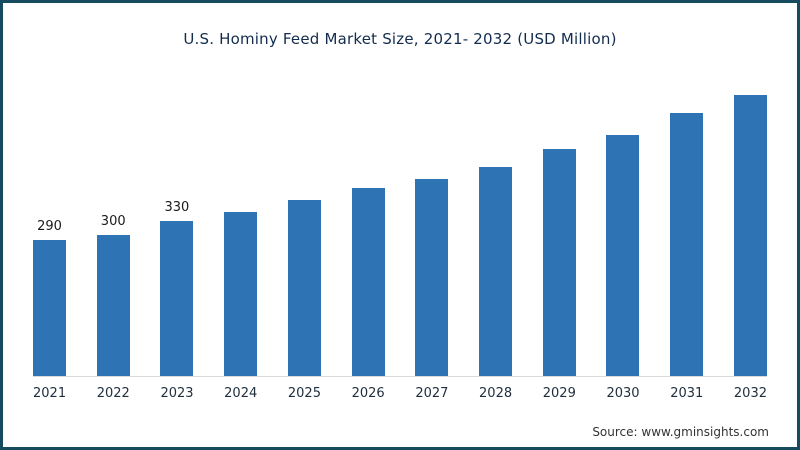  I want to click on bar-column-2025, so click(304, 285).